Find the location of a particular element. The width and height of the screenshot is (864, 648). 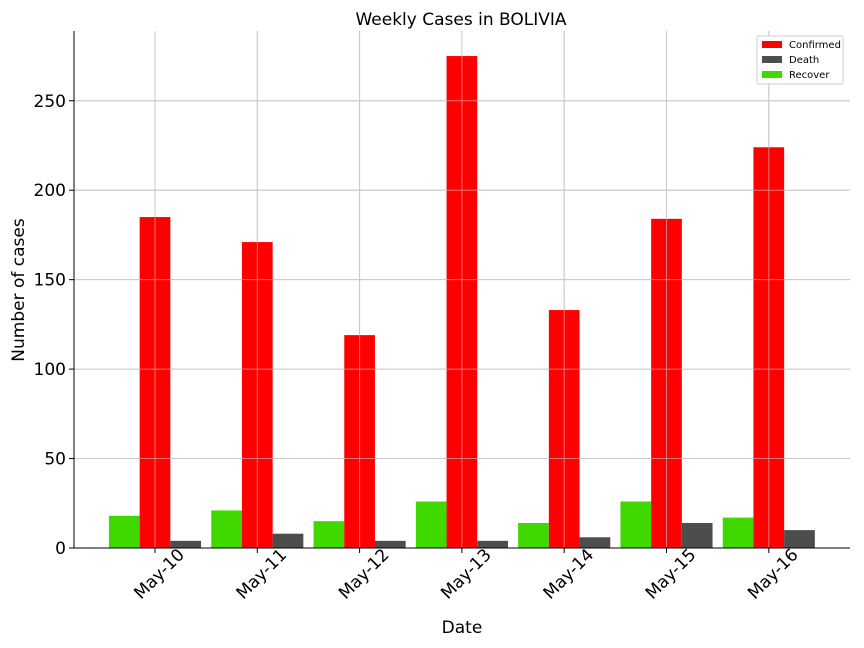

x-tick-label: May-12 is located at coordinates (364, 574).